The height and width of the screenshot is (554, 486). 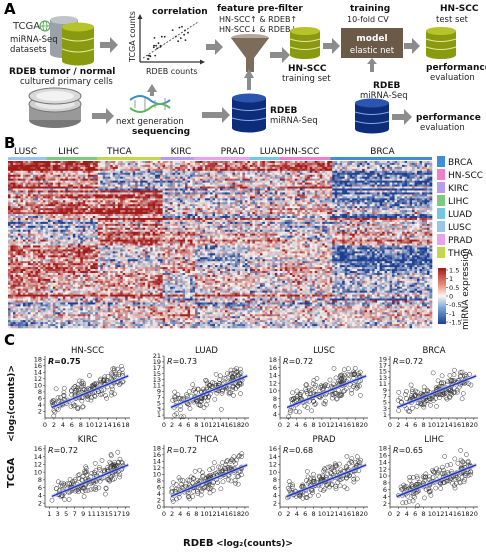 I want to click on rdeb-mirna-sub: miRNA-Seq, so click(x=384, y=96).